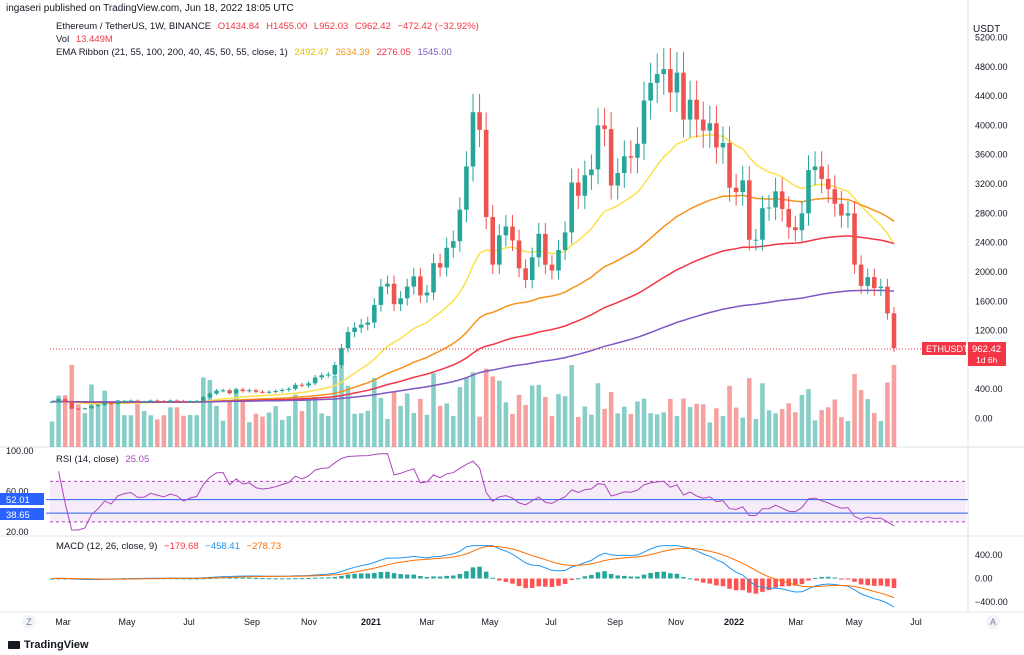 Image resolution: width=1024 pixels, height=655 pixels. Describe the element at coordinates (287, 26) in the screenshot. I see `high-value: H1455.00` at that location.